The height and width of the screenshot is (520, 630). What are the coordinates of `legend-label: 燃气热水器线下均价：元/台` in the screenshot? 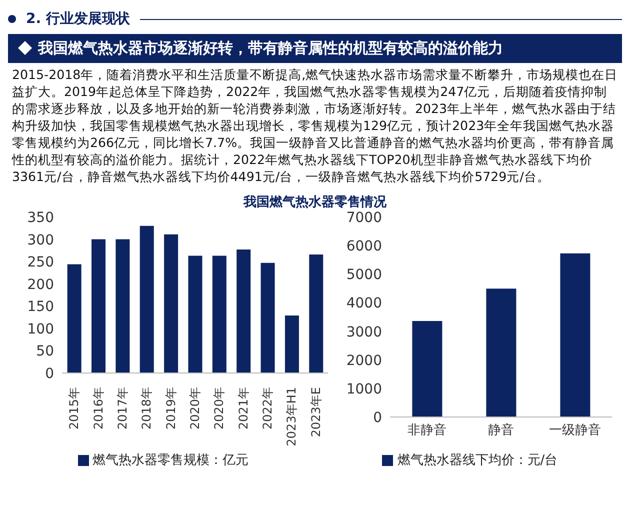 It's located at (477, 460).